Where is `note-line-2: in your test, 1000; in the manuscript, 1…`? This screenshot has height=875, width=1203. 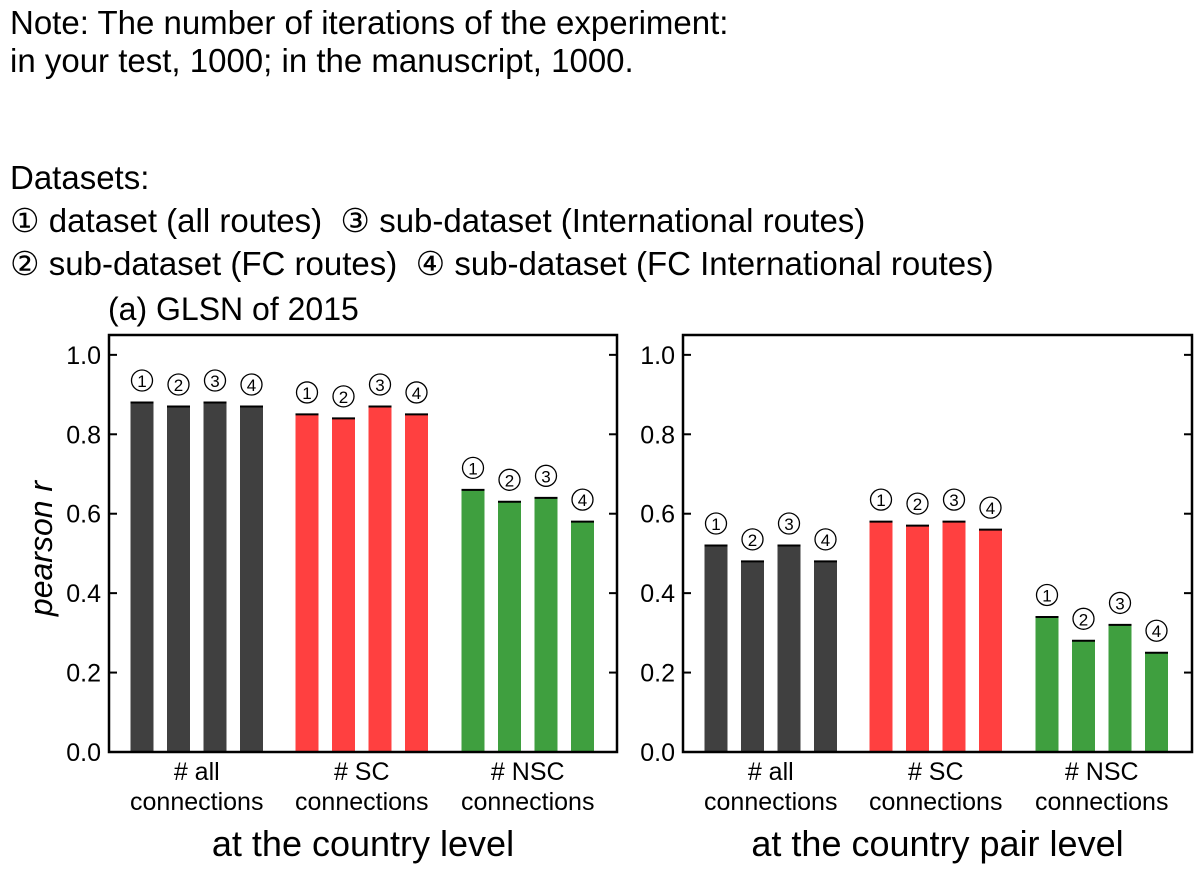 note-line-2: in your test, 1000; in the manuscript, 1… is located at coordinates (322, 60).